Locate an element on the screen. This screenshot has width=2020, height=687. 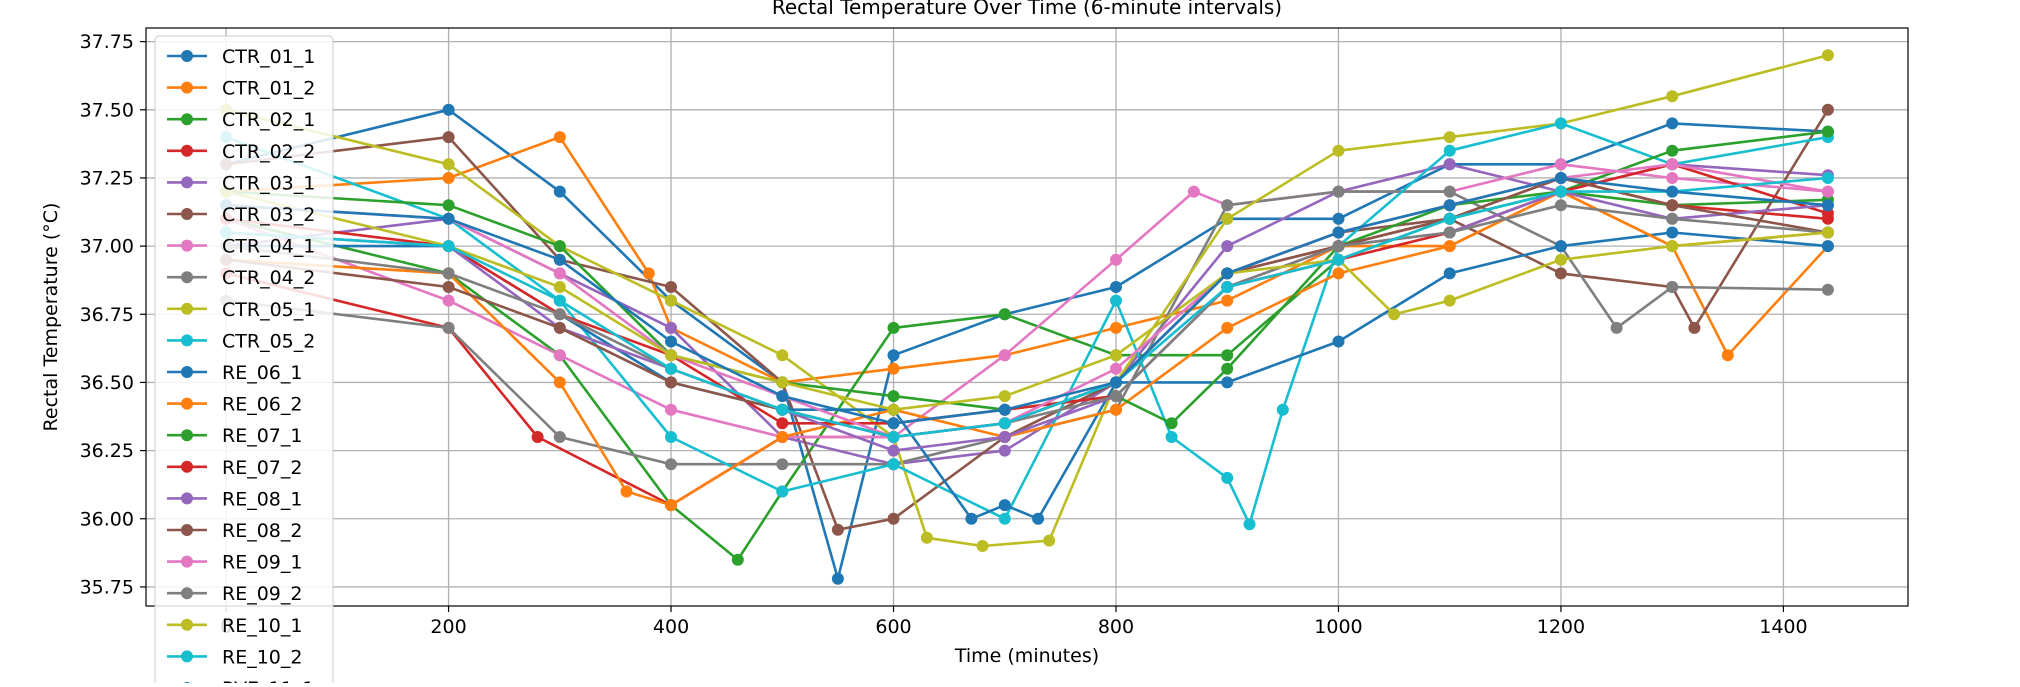
legend-label: CTR_03_2 is located at coordinates (268, 215).